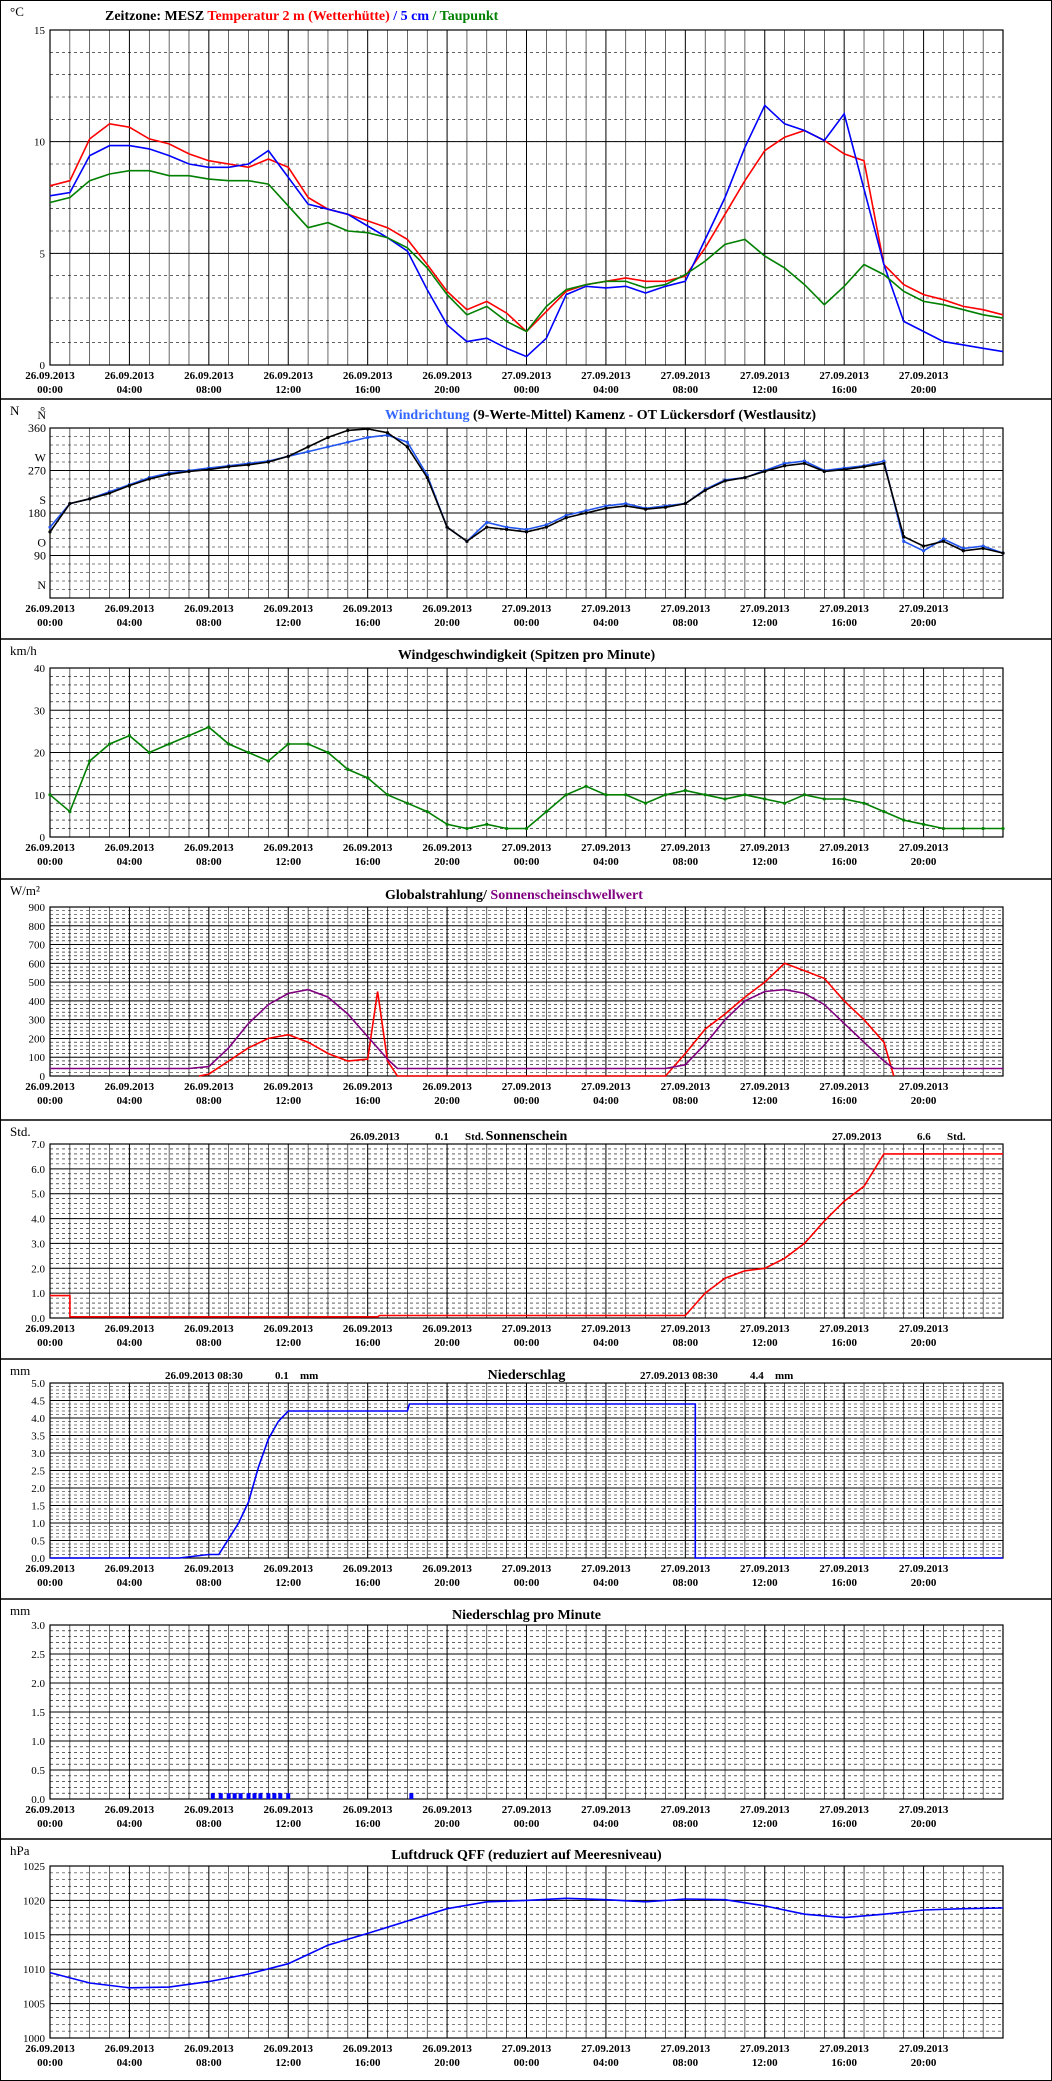 Image resolution: width=1052 pixels, height=2081 pixels. Describe the element at coordinates (43, 254) in the screenshot. I see `y-tick-label: 5` at that location.